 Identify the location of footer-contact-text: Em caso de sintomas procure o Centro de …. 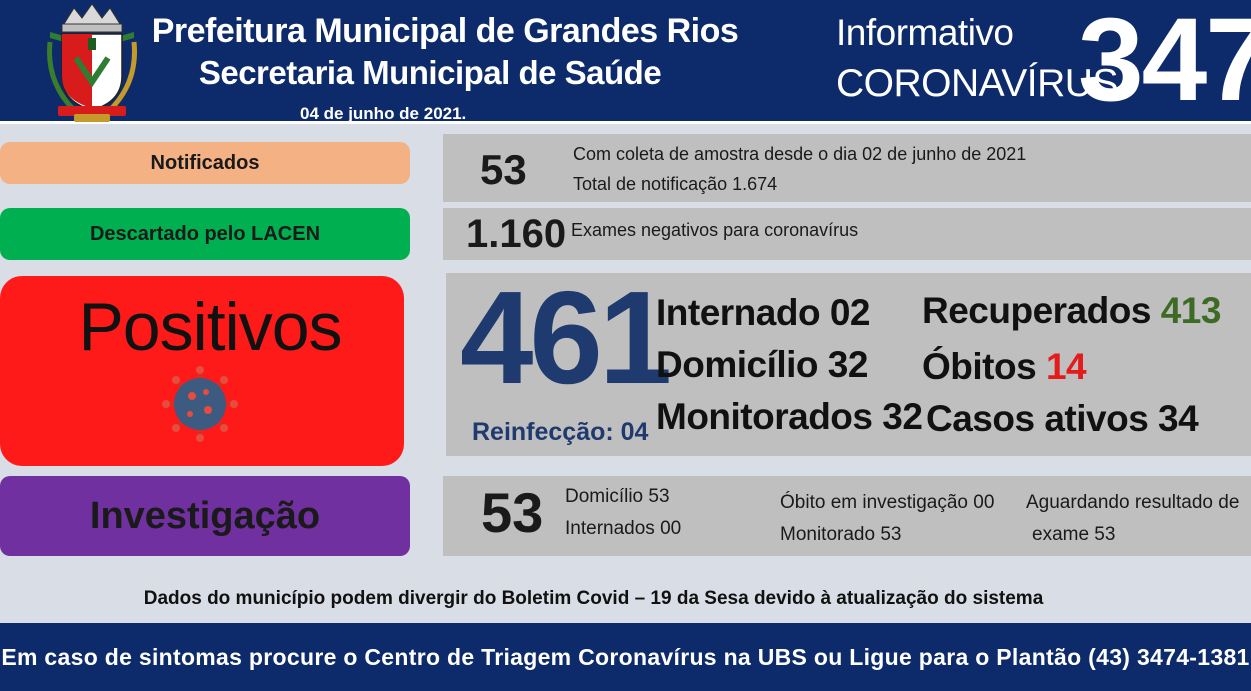
(625, 656).